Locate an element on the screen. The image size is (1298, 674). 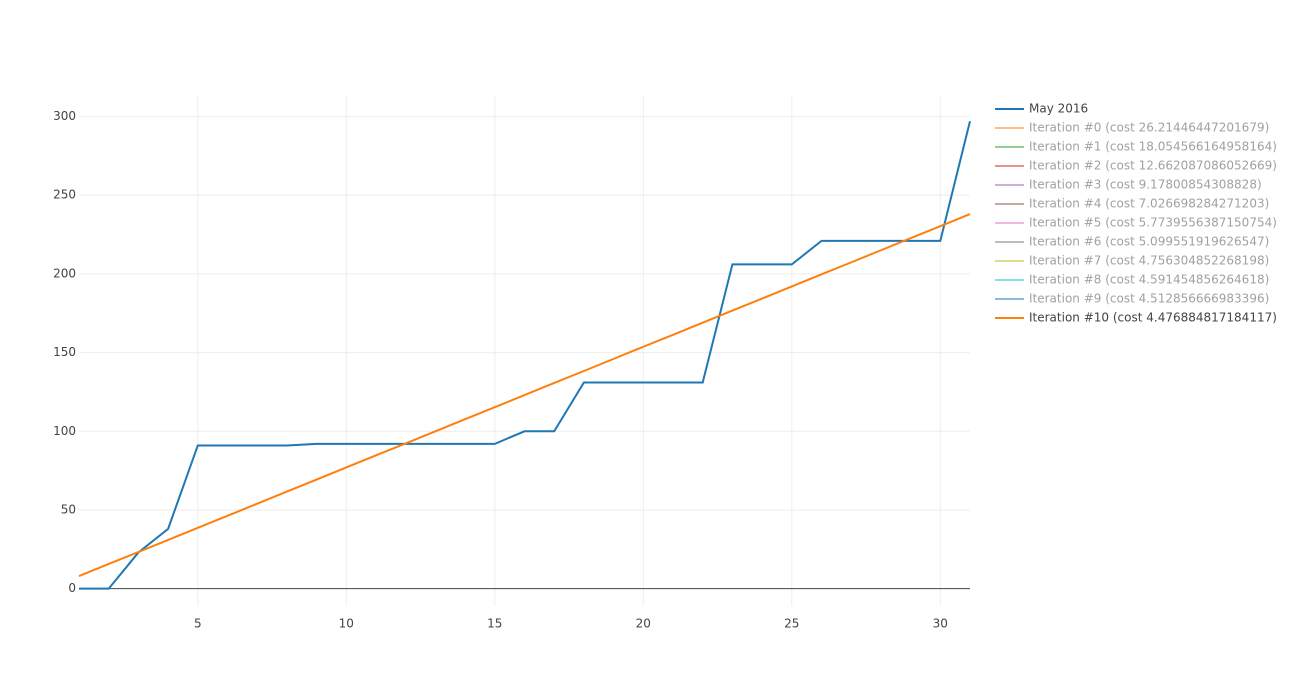
y-tick-label: 200 is located at coordinates (64, 273).